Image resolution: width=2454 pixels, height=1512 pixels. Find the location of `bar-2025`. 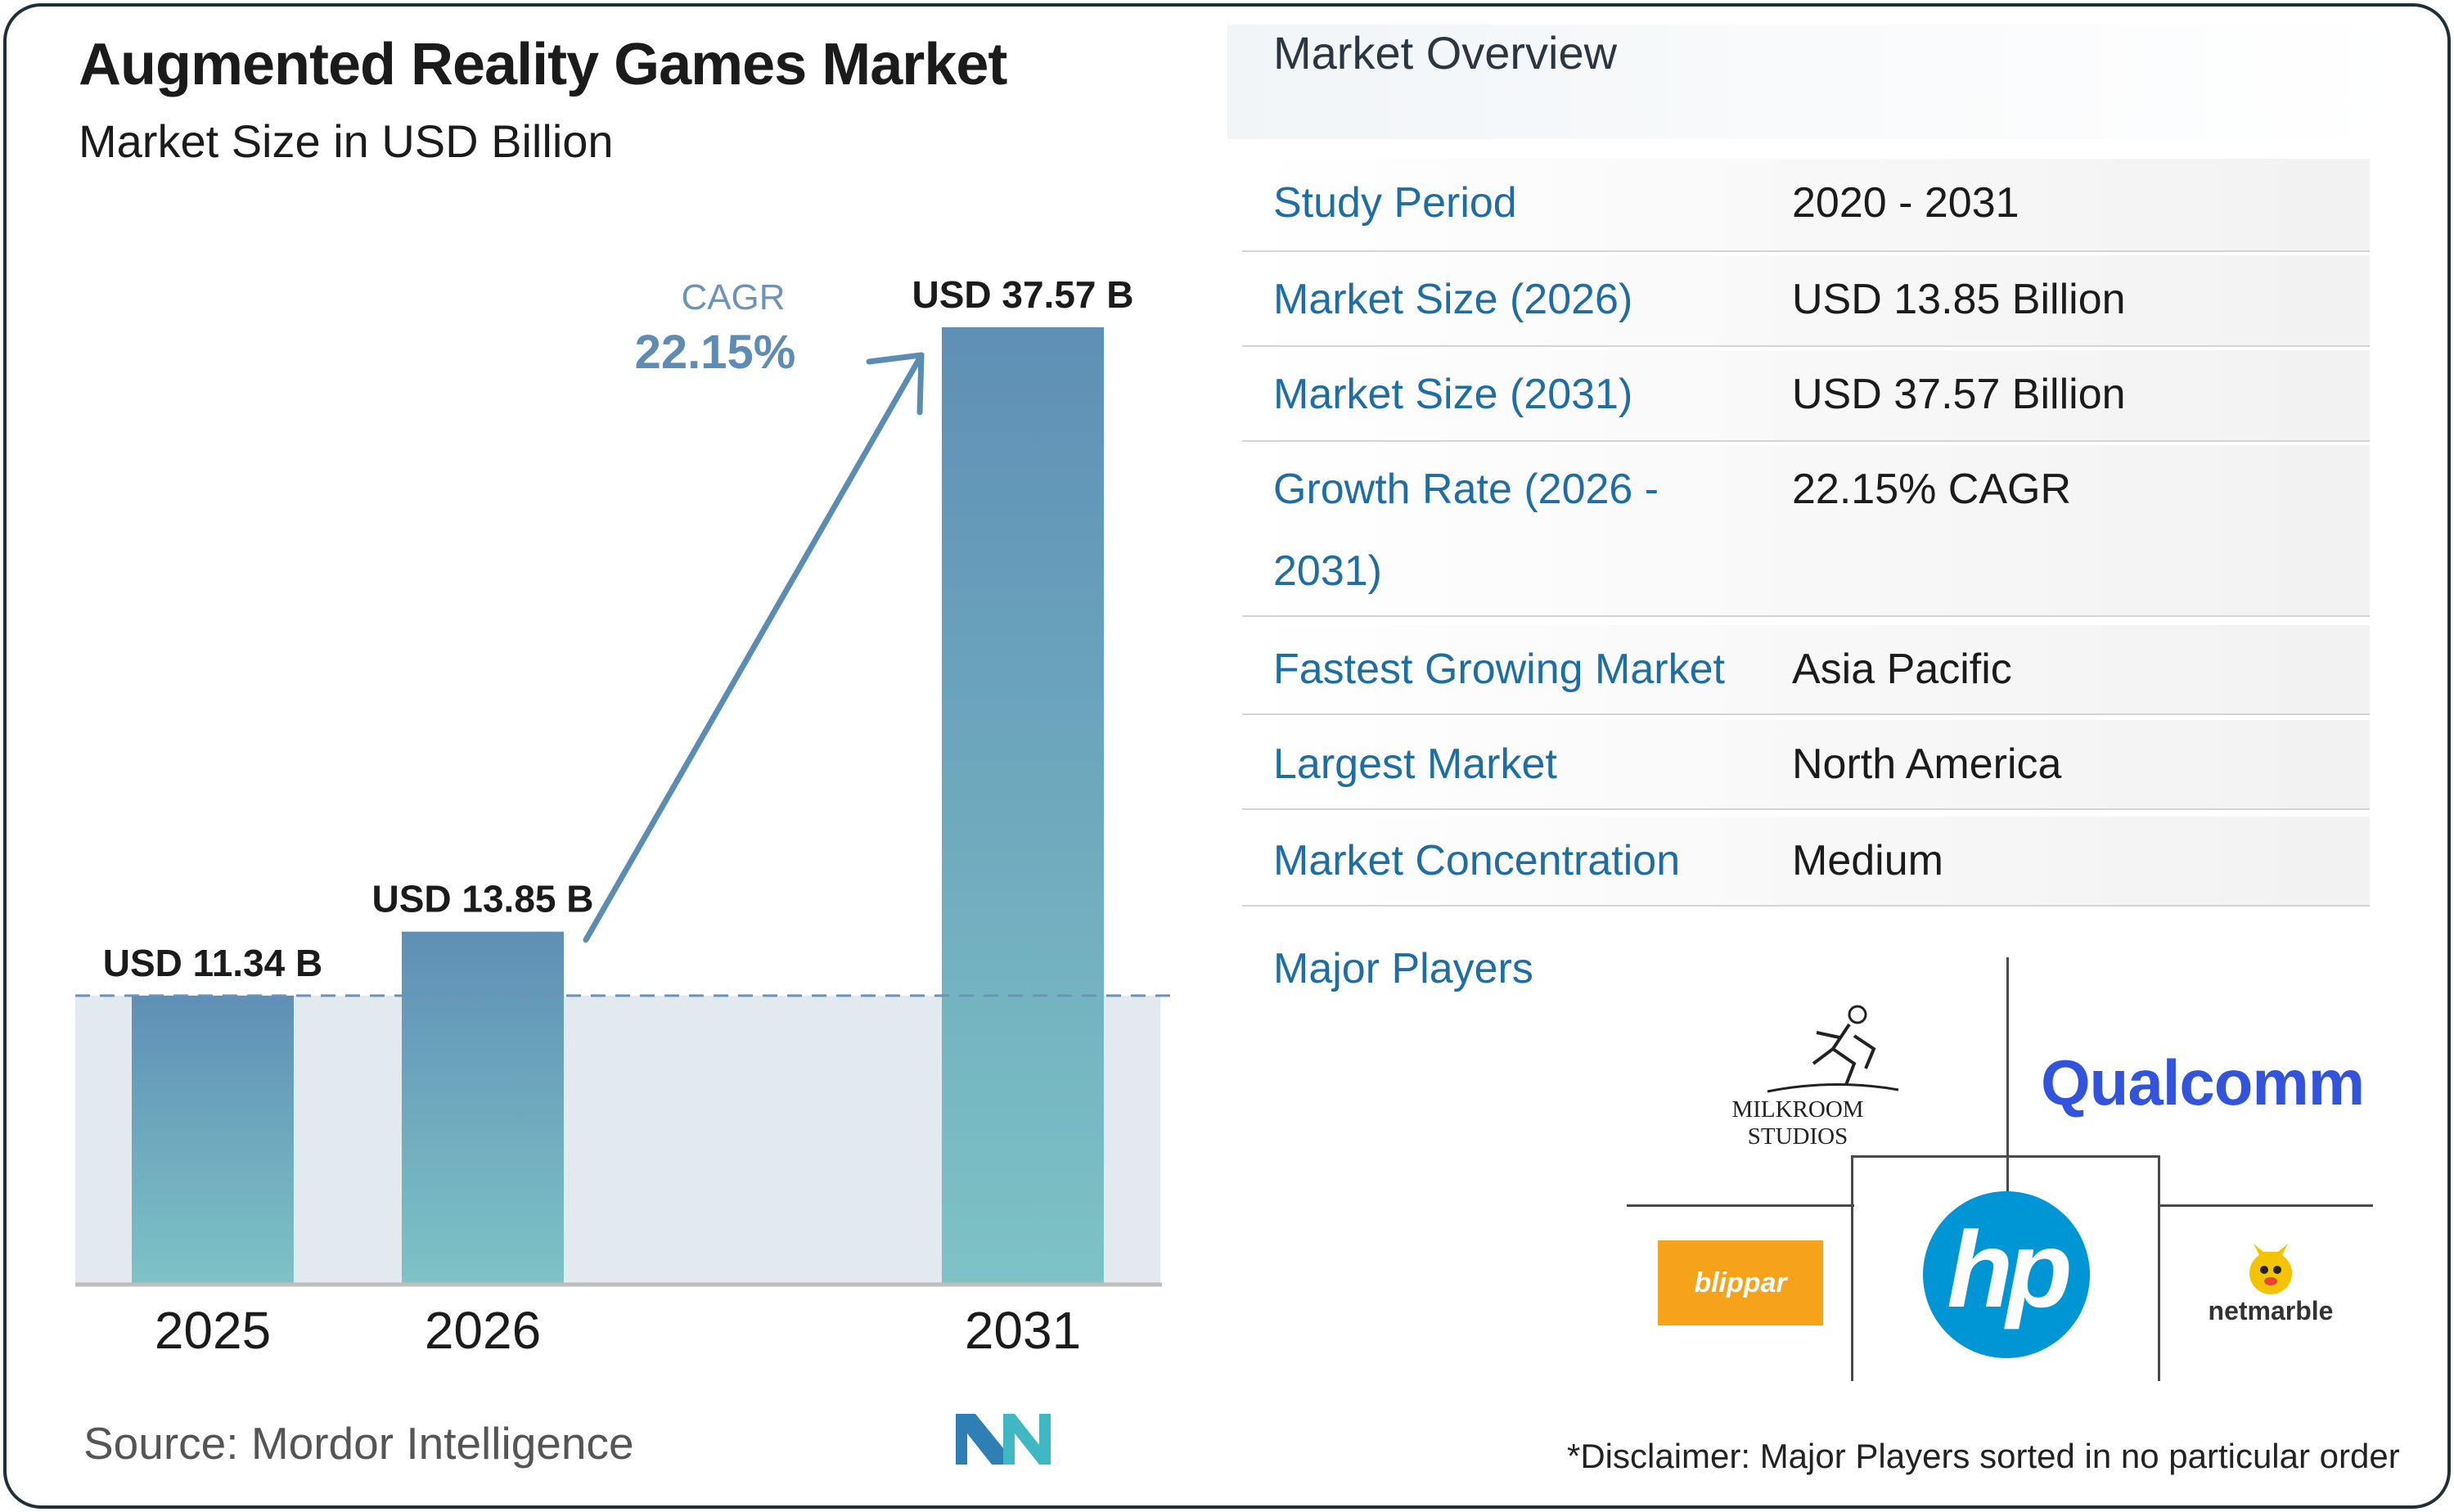

bar-2025 is located at coordinates (213, 1140).